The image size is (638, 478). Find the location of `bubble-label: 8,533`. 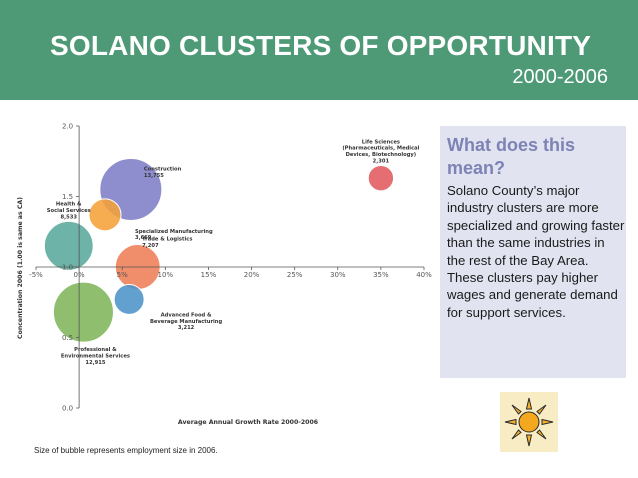

bubble-label: 8,533 is located at coordinates (69, 217).